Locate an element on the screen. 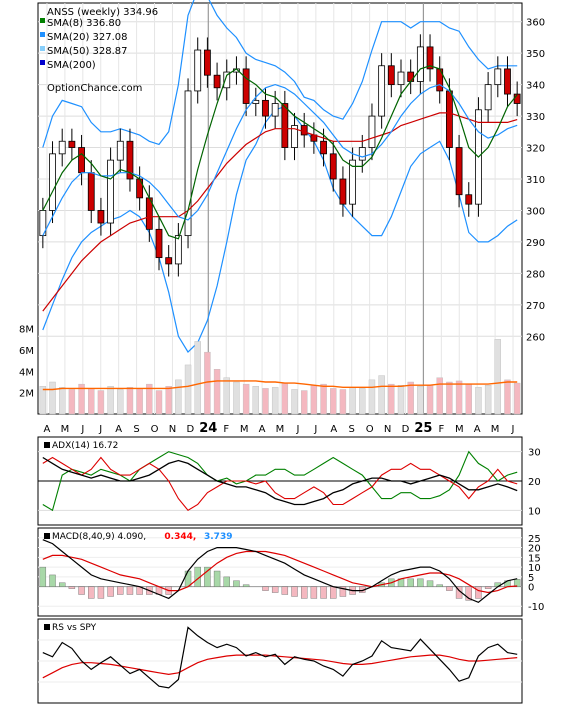 The width and height of the screenshot is (566, 706). x-axis-labels: A M J J A S O N D 24 F M A M J J A S O N D 25 F M A M J is located at coordinates (279, 428).